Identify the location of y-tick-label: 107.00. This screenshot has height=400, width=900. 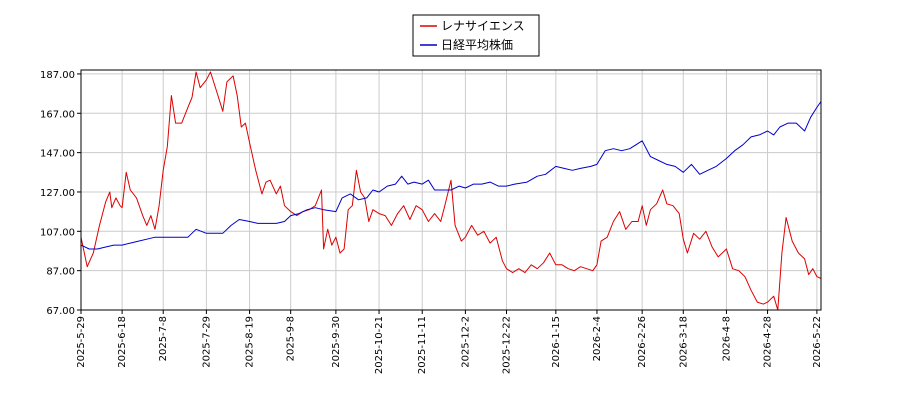
(57, 232).